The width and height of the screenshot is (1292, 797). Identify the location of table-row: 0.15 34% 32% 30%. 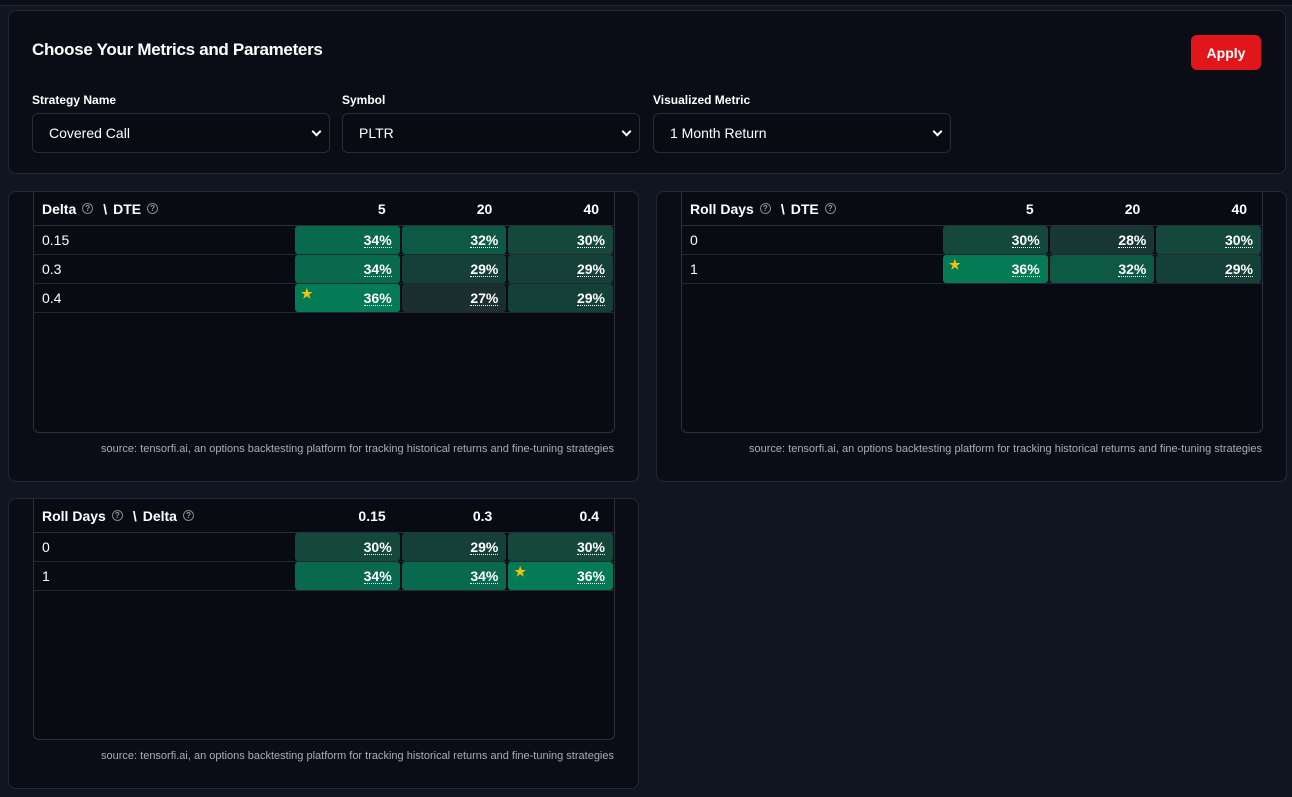
(324, 240).